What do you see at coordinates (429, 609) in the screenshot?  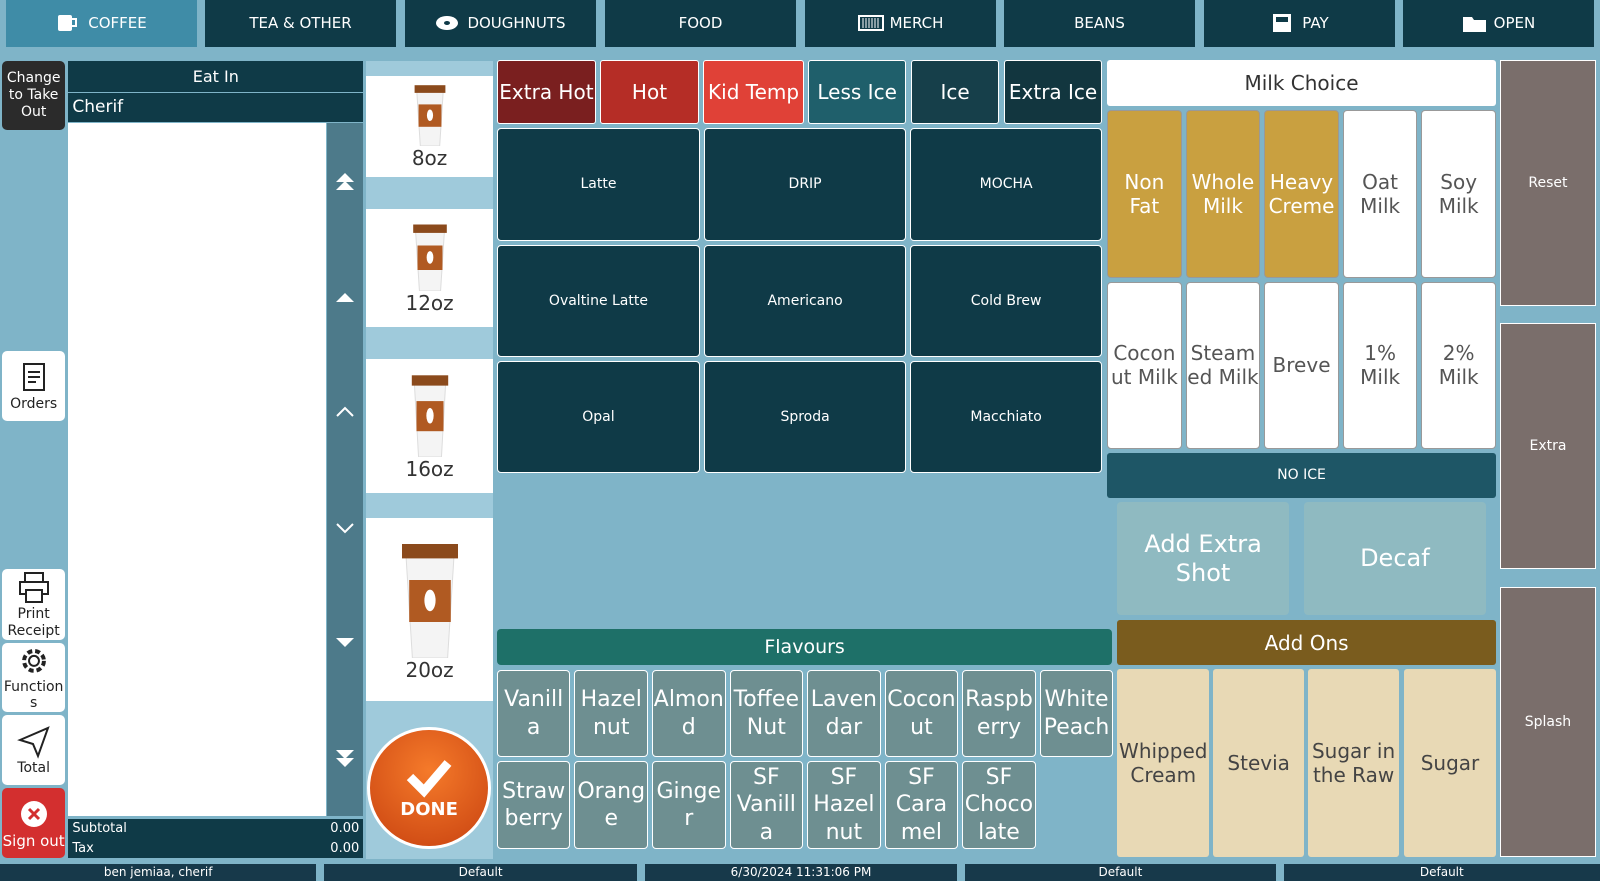 I see `size-button: 20oz` at bounding box center [429, 609].